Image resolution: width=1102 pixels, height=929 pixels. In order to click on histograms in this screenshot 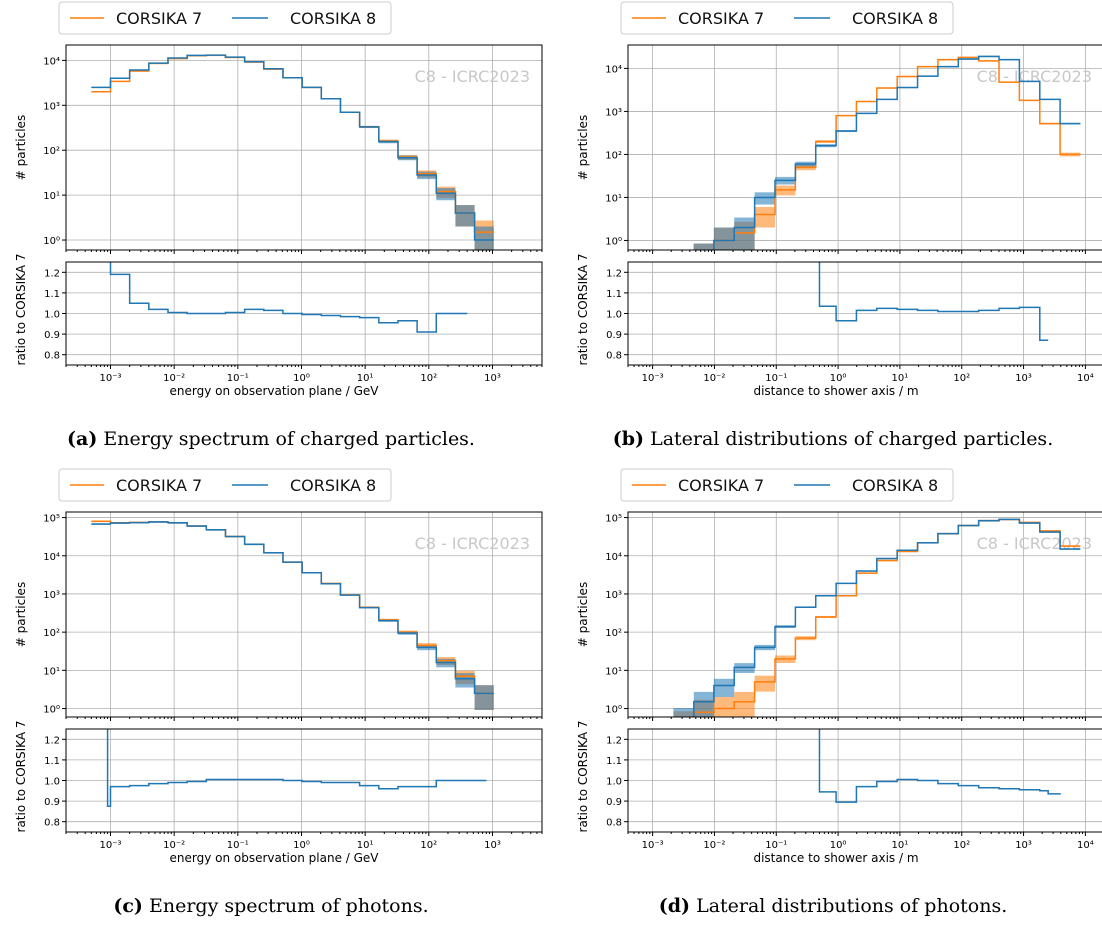, I will do `click(887, 152)`.